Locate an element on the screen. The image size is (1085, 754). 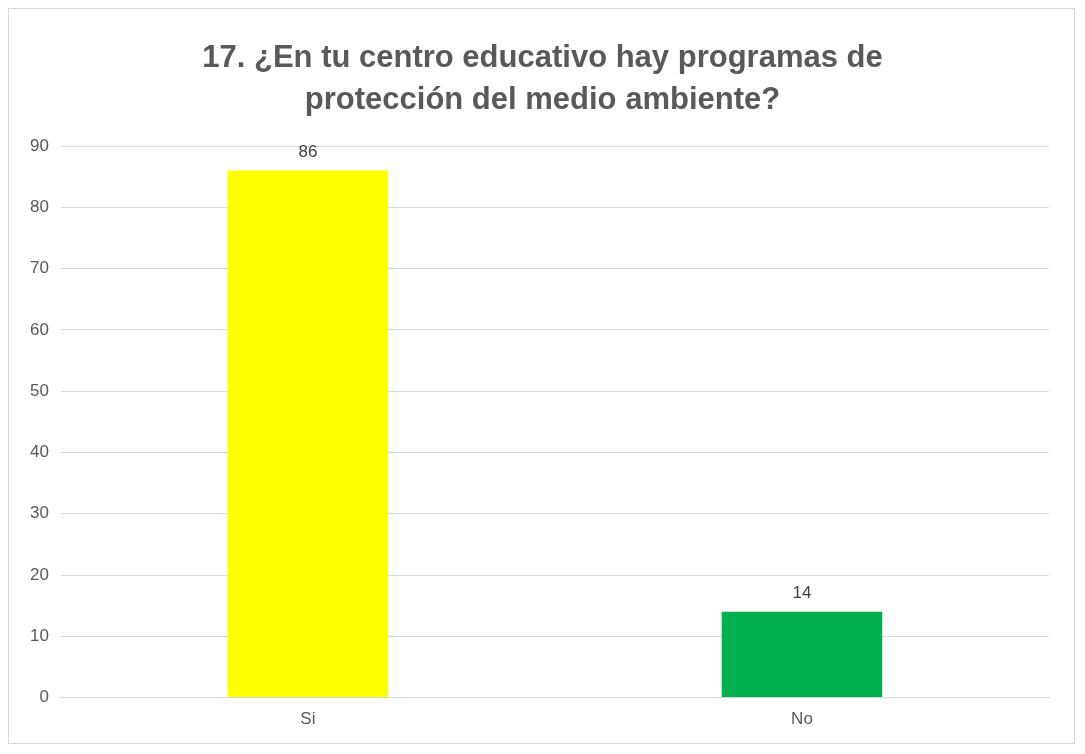
y-tick-label: 80 is located at coordinates (39, 206).